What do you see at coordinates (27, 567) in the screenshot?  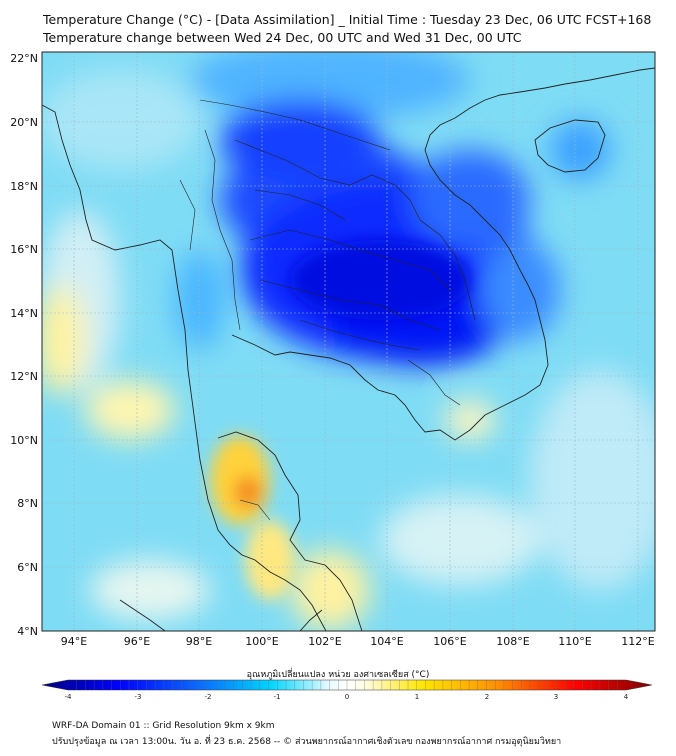 I see `lat-label: 6°N` at bounding box center [27, 567].